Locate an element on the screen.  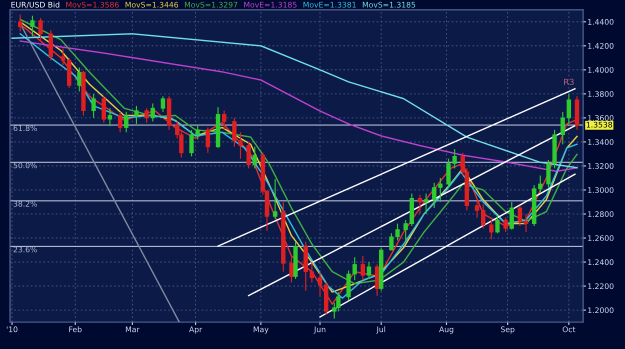
annotation: R3 is located at coordinates (569, 82).